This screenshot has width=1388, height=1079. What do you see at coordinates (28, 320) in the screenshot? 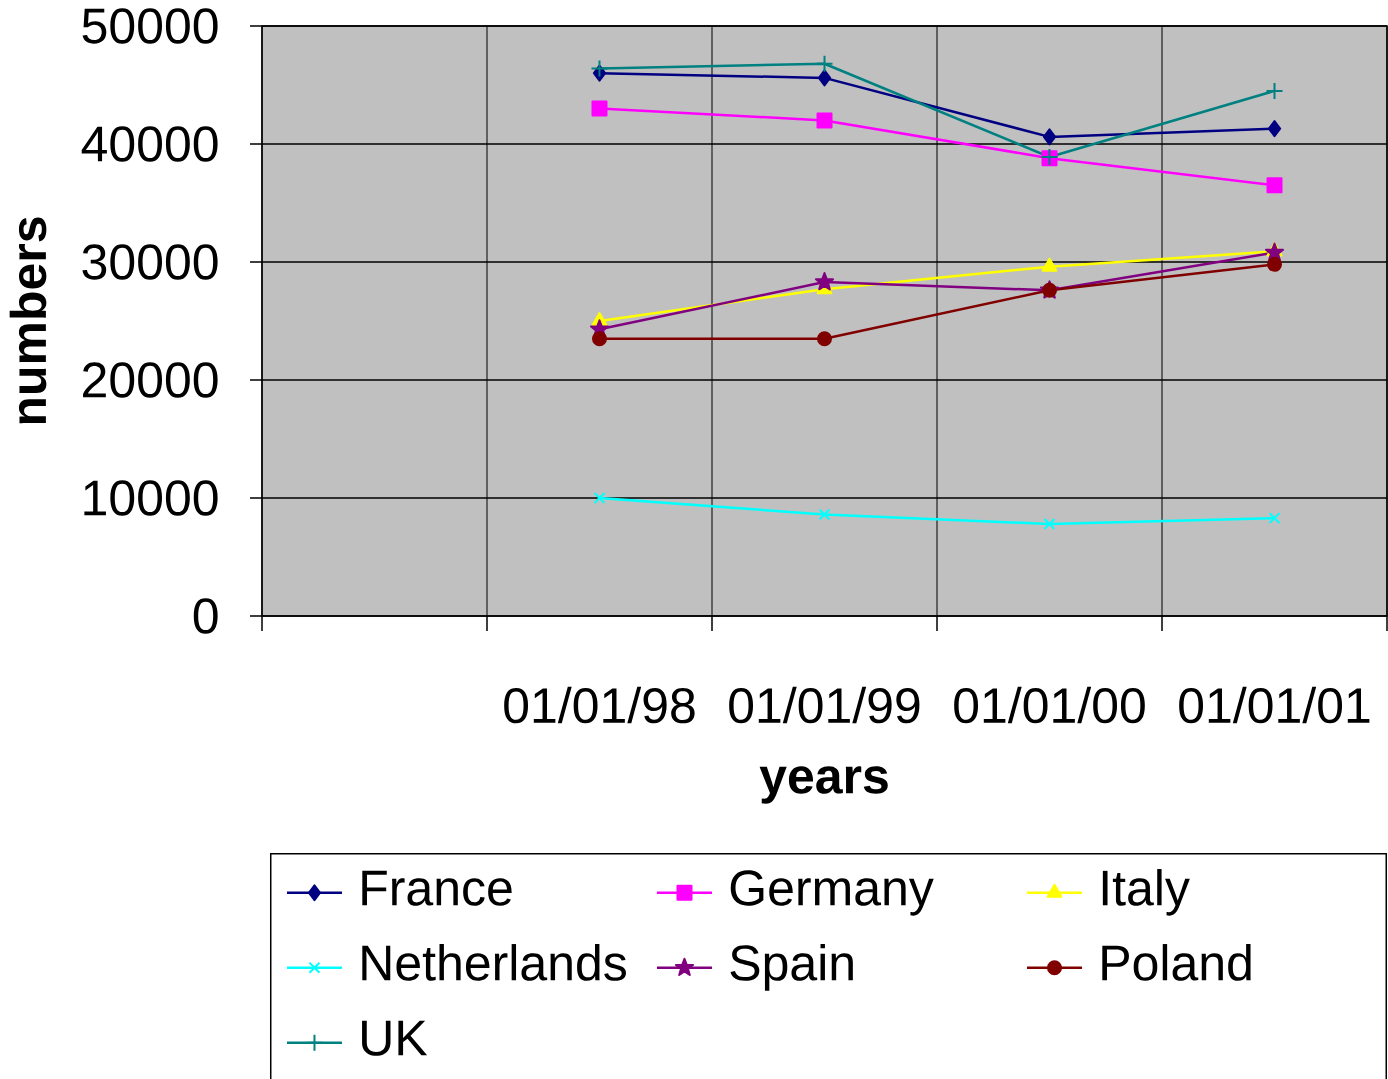
I see `y-axis-title: numbers` at bounding box center [28, 320].